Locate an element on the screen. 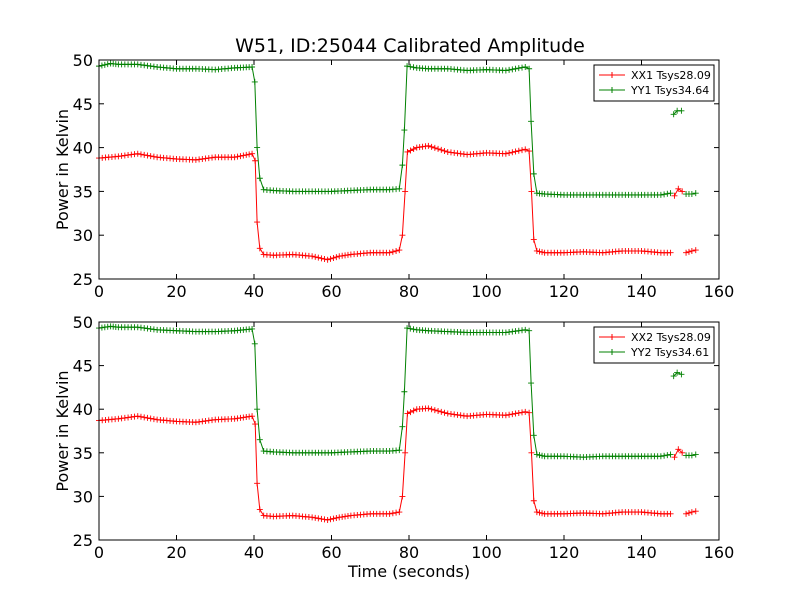 This screenshot has width=800, height=600. bottom-legend-box is located at coordinates (654, 345).